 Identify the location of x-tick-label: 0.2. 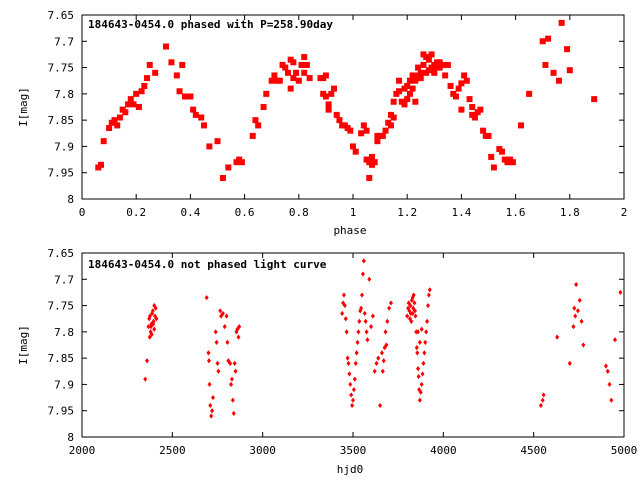
(136, 212).